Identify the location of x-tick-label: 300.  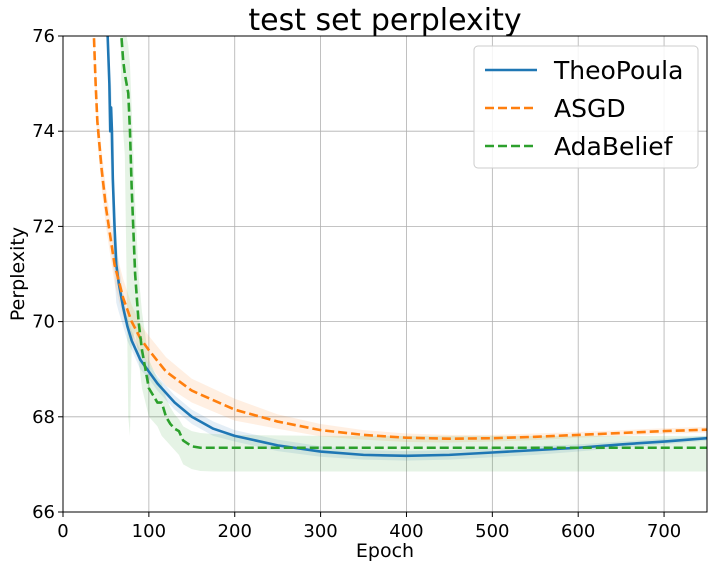
(320, 531).